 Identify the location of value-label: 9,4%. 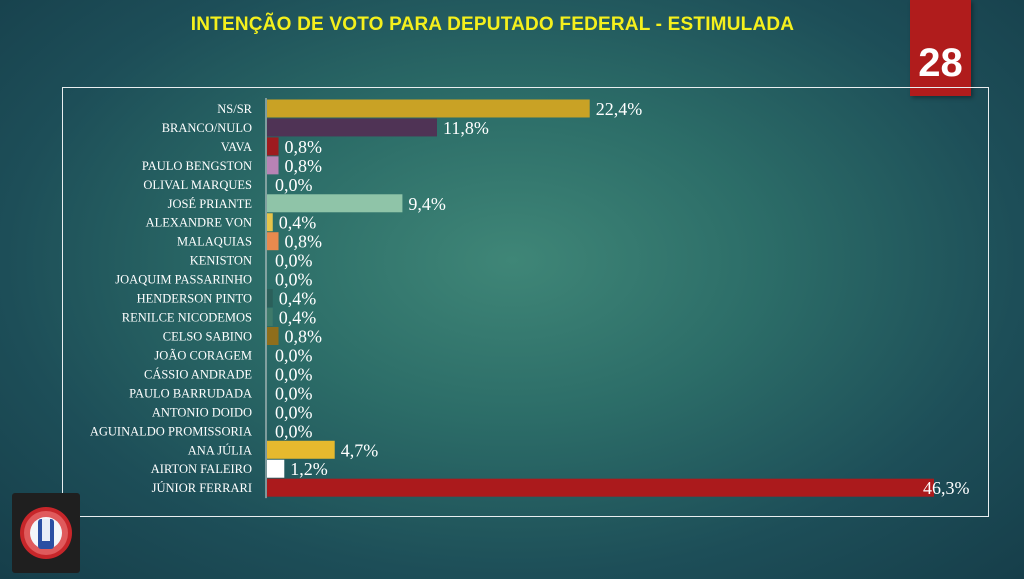
(427, 204).